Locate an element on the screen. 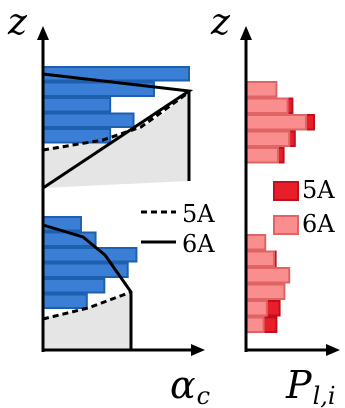 Image resolution: width=345 pixels, height=408 pixels. profile-5a-upper is located at coordinates (116, 121).